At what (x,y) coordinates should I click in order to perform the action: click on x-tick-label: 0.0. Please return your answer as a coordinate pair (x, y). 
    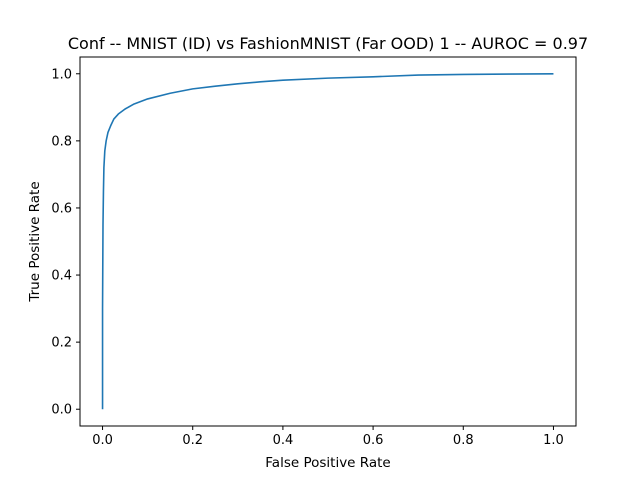
    Looking at the image, I should click on (102, 440).